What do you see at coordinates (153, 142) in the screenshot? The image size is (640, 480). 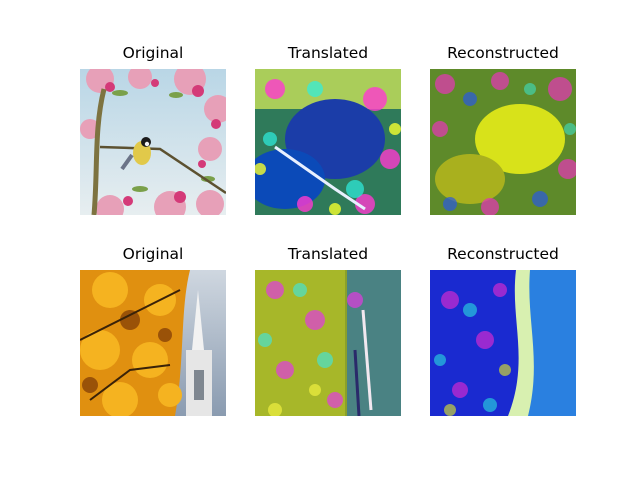 I see `image-bird-blossom` at bounding box center [153, 142].